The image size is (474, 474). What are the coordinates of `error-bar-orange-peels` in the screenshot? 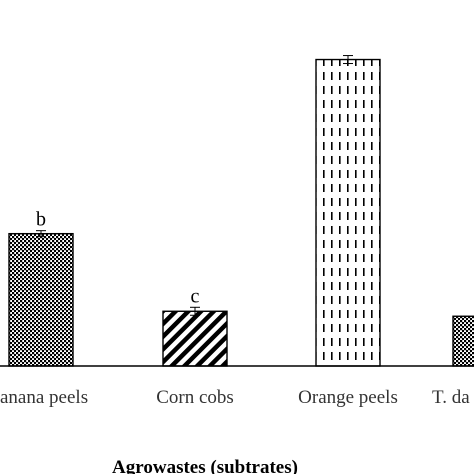 It's located at (348, 60).